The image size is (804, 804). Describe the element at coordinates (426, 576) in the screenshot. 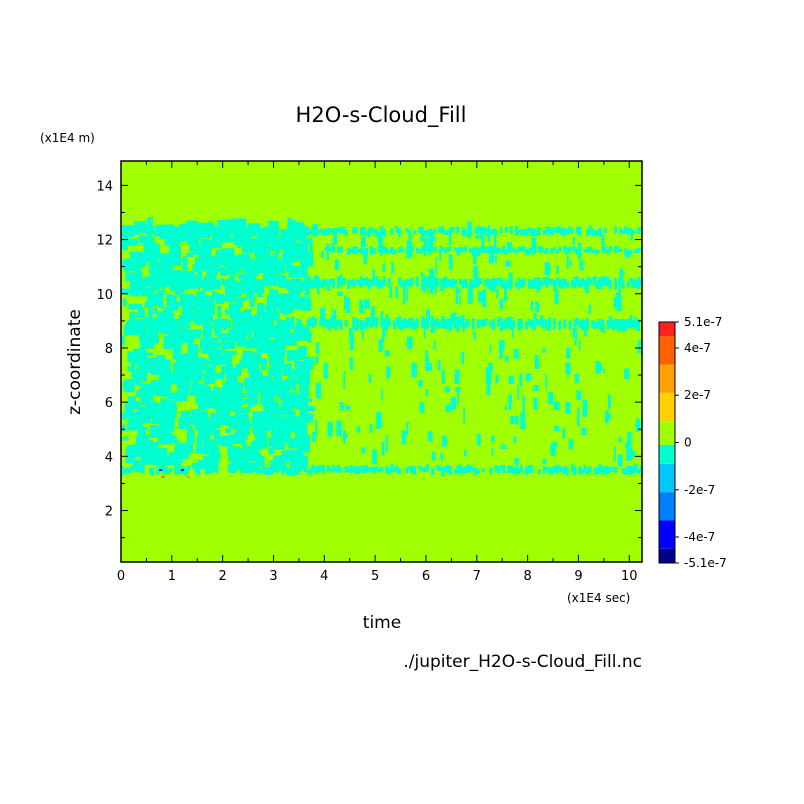

I see `x-tick-label: 6` at that location.